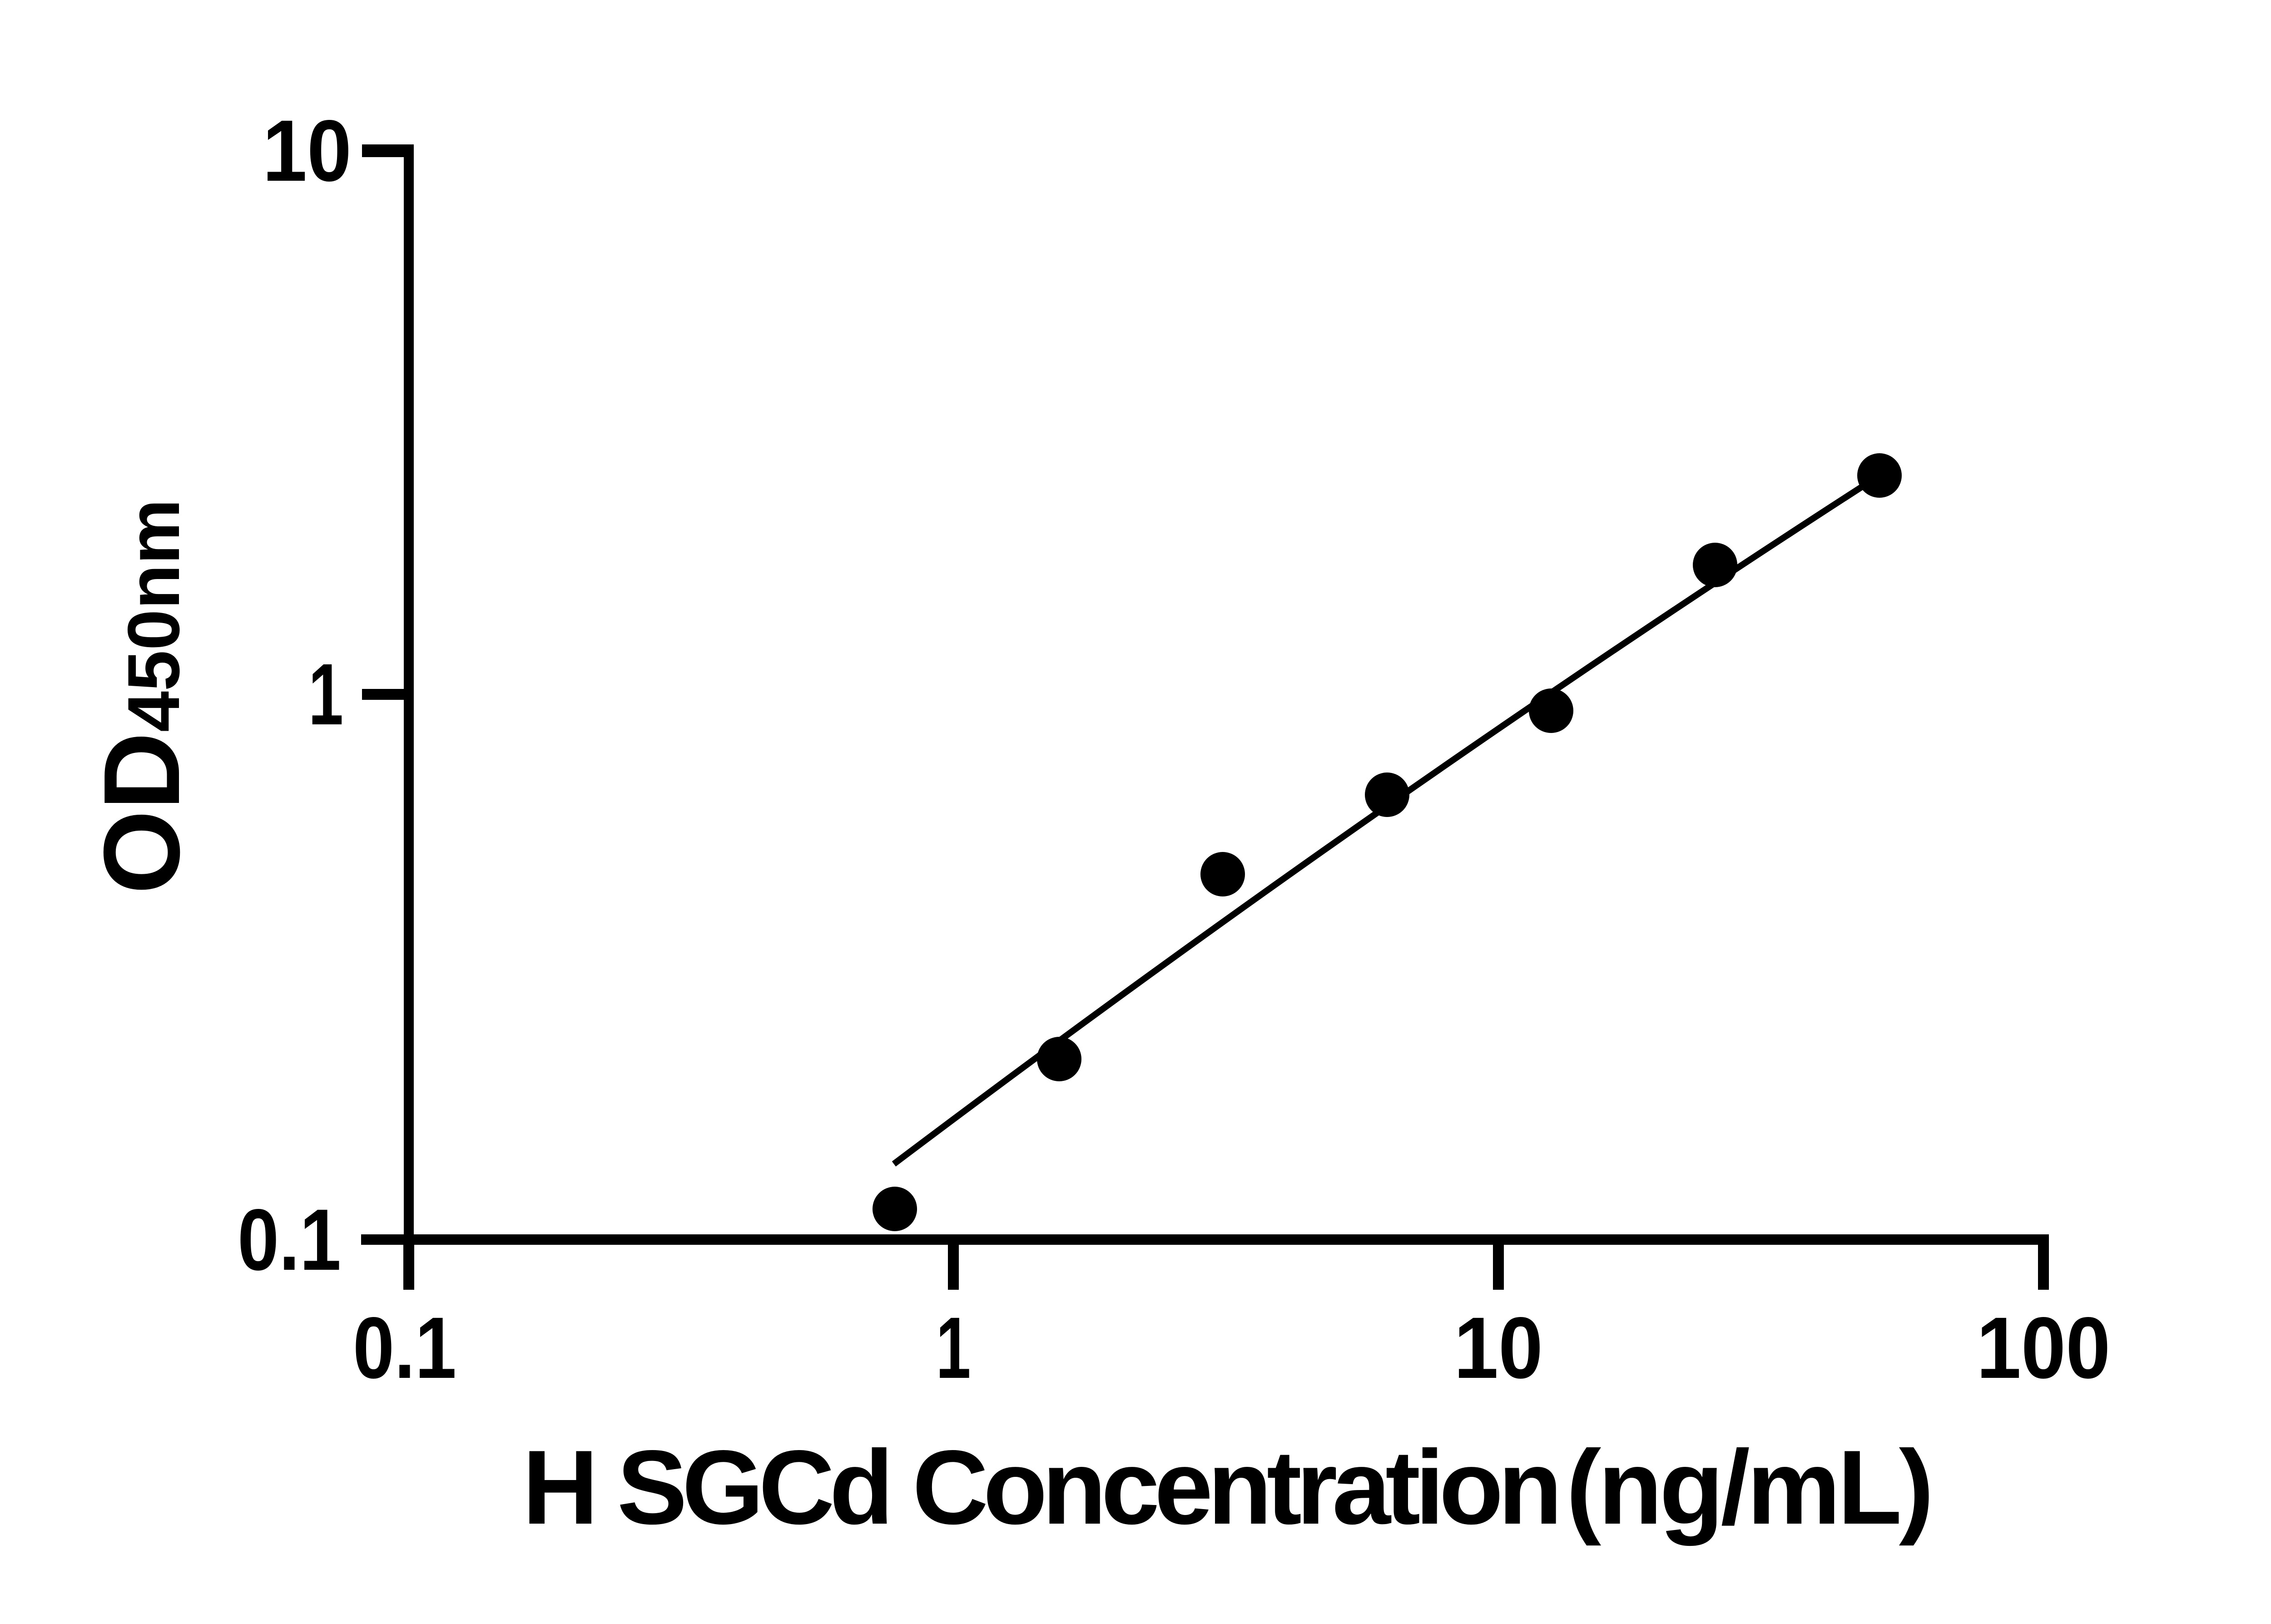 The height and width of the screenshot is (1624, 2271). What do you see at coordinates (1228, 1487) in the screenshot?
I see `svg-text: H SGCd Concentration(ng/mL)` at bounding box center [1228, 1487].